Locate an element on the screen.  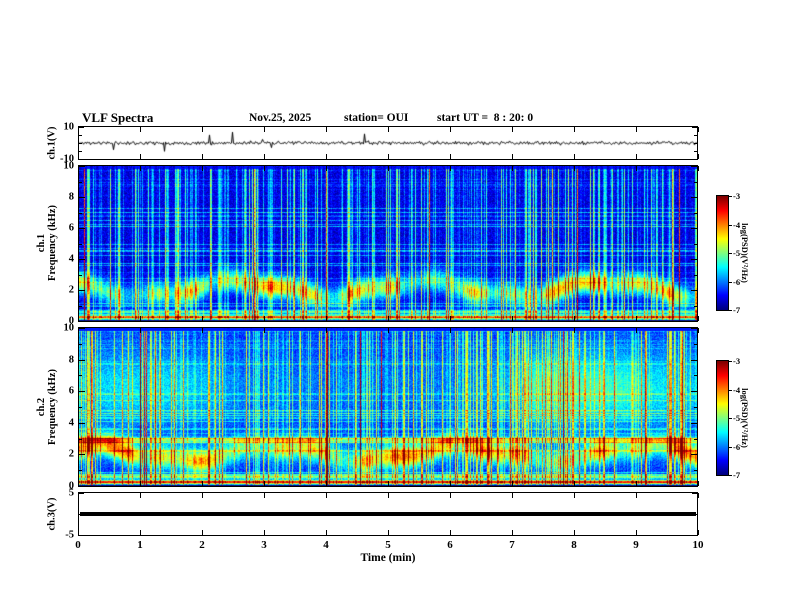
start-ut-annotation: start UT = 8 : 20: 0 is located at coordinates (485, 118).